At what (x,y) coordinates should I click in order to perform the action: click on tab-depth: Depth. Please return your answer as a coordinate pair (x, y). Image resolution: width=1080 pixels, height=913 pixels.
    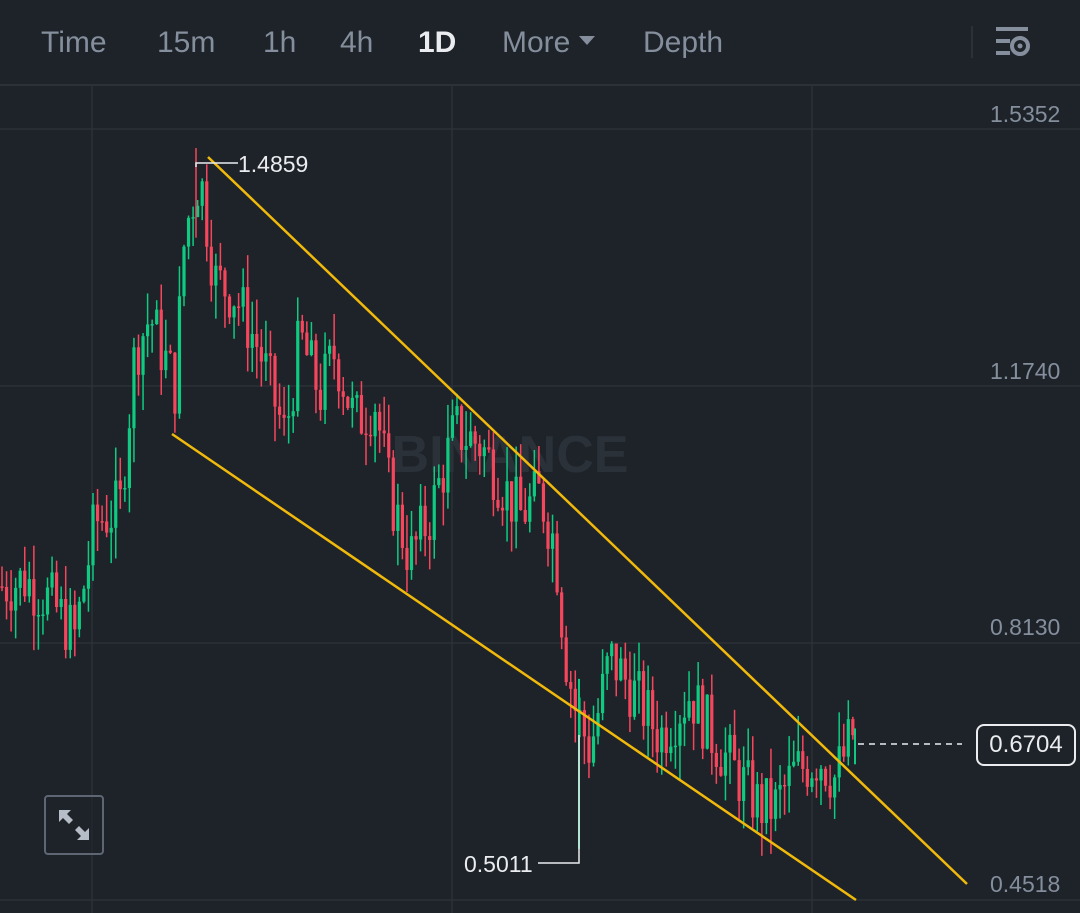
    Looking at the image, I should click on (683, 42).